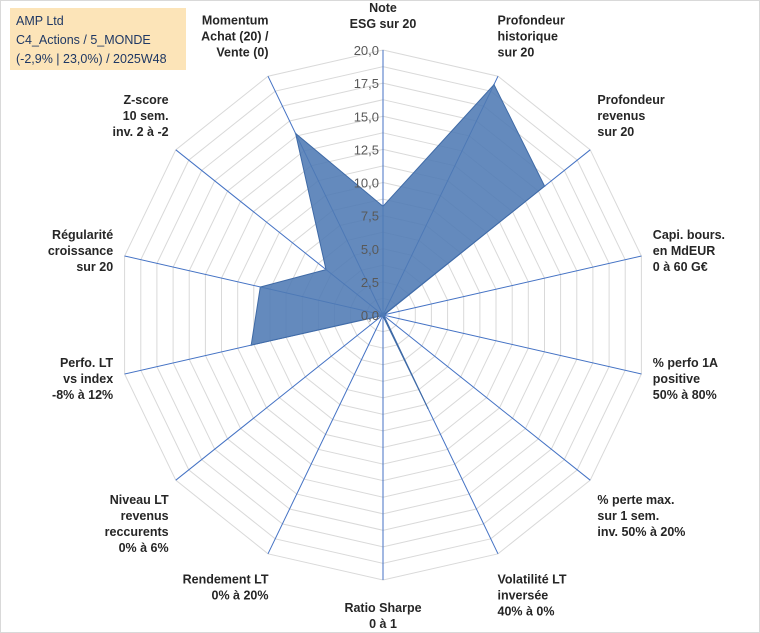 The width and height of the screenshot is (760, 633). I want to click on axis-label: % perfo 1A positive 50% à 80%, so click(685, 379).